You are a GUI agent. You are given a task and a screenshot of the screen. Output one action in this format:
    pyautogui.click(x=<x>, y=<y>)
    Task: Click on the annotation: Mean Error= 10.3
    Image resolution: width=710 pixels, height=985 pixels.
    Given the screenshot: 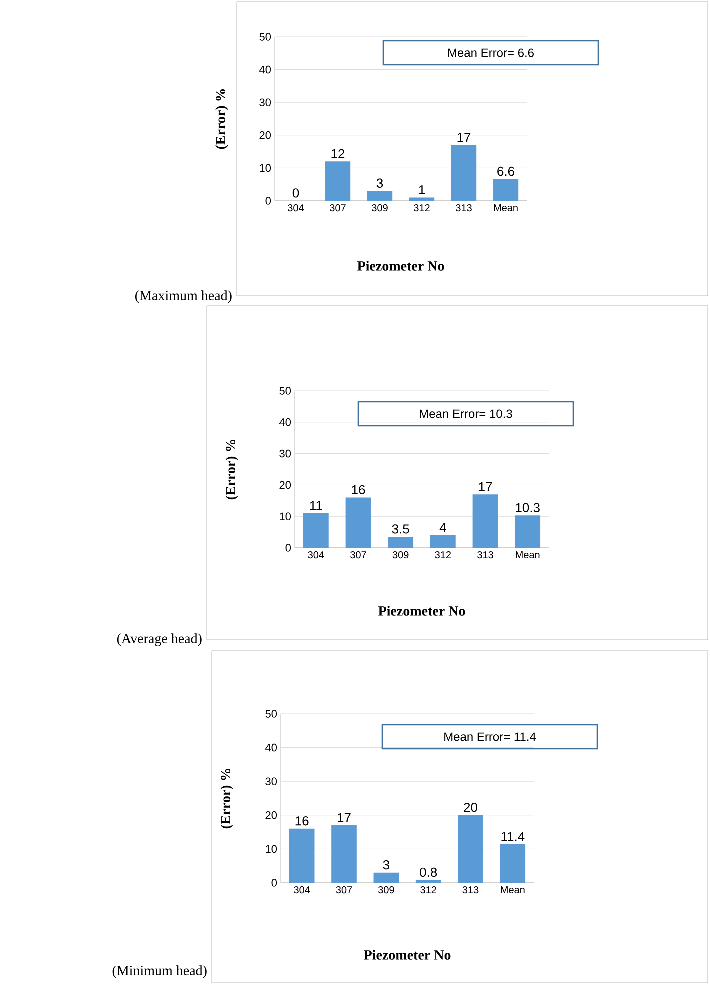 What is the action you would take?
    pyautogui.click(x=466, y=414)
    